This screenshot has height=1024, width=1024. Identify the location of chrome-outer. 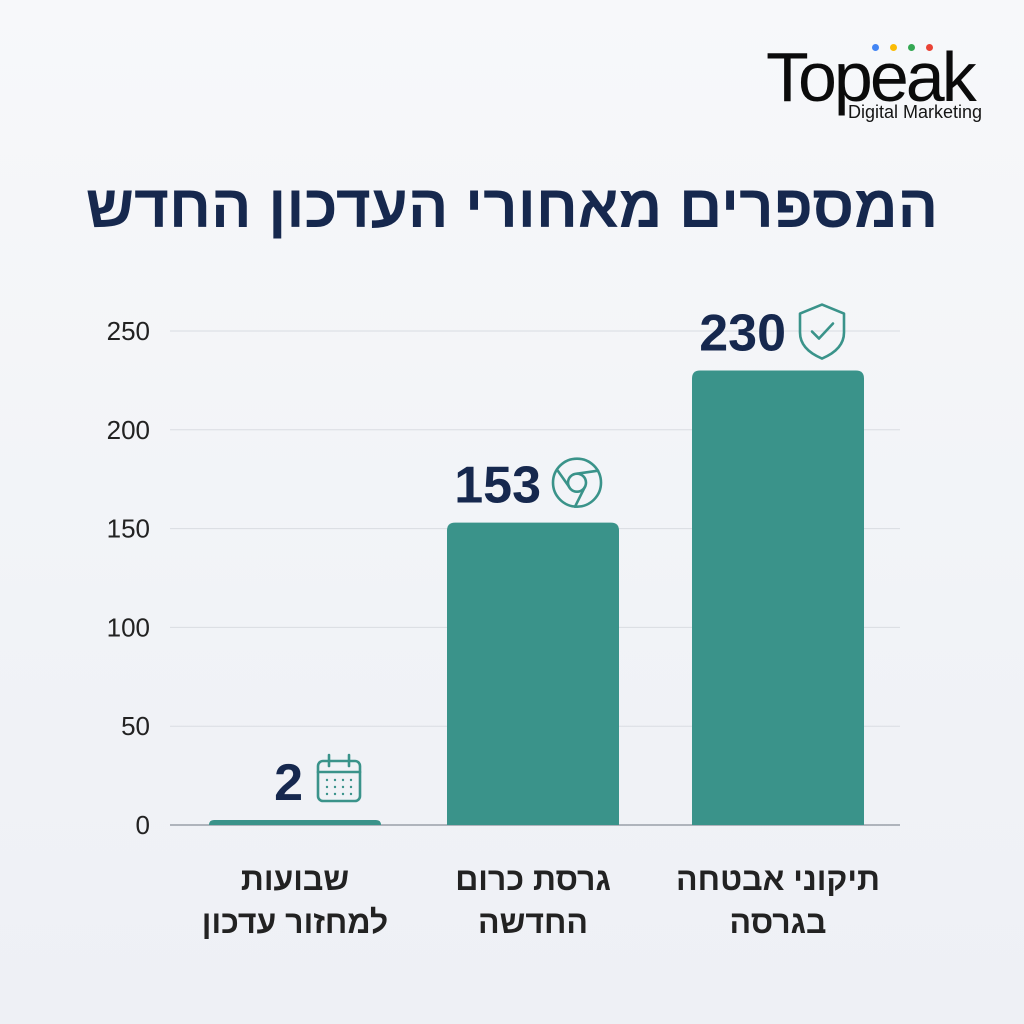
(577, 482).